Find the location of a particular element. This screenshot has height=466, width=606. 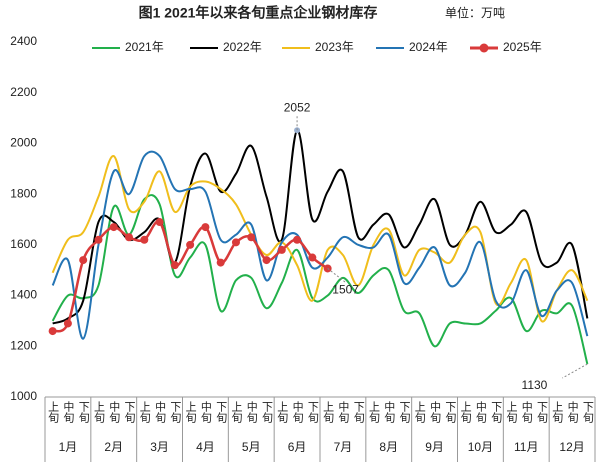

group-label: 10月 is located at coordinates (480, 447).